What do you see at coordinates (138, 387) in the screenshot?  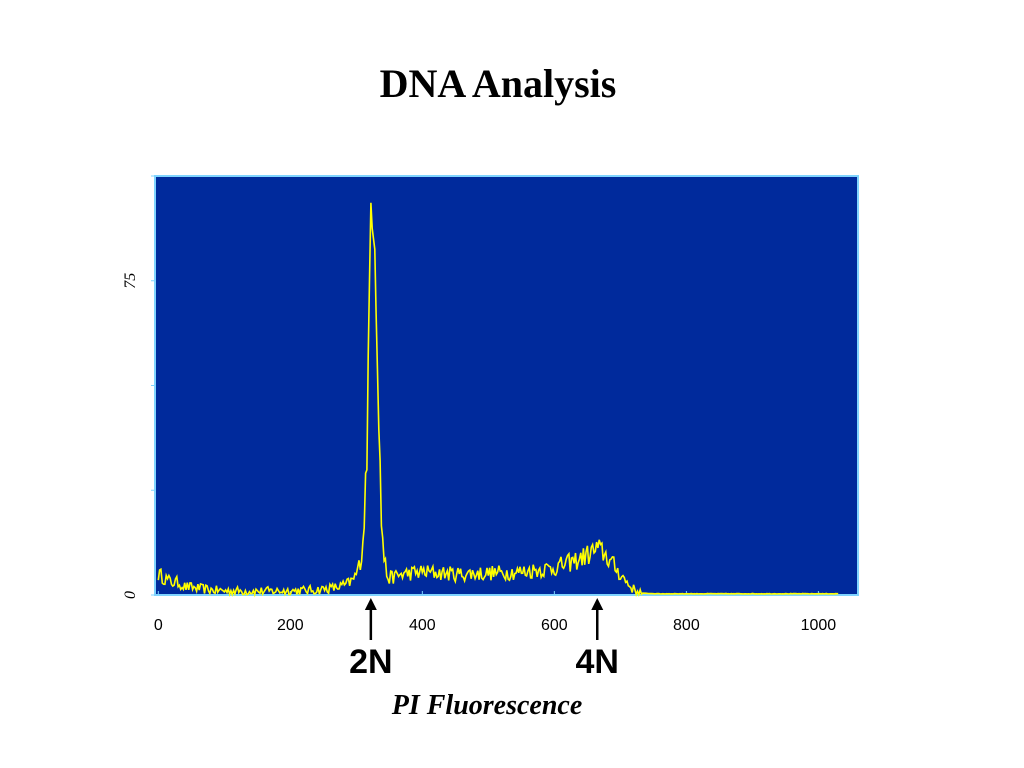 I see `y-axis: 0 75` at bounding box center [138, 387].